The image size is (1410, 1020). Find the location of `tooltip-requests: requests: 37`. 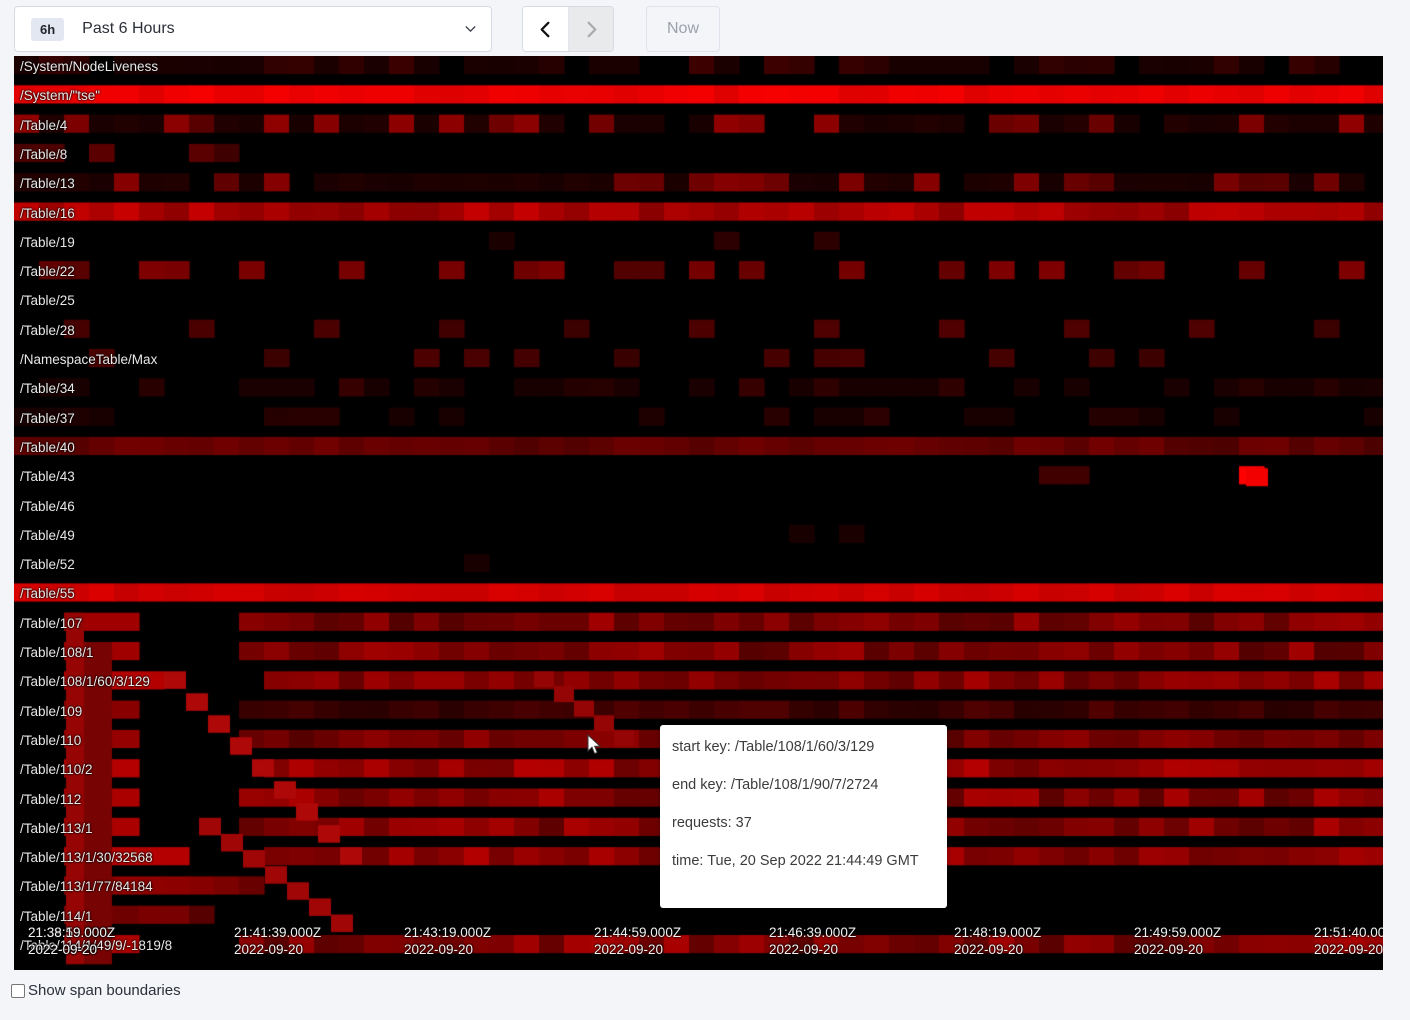

tooltip-requests: requests: 37 is located at coordinates (712, 823).